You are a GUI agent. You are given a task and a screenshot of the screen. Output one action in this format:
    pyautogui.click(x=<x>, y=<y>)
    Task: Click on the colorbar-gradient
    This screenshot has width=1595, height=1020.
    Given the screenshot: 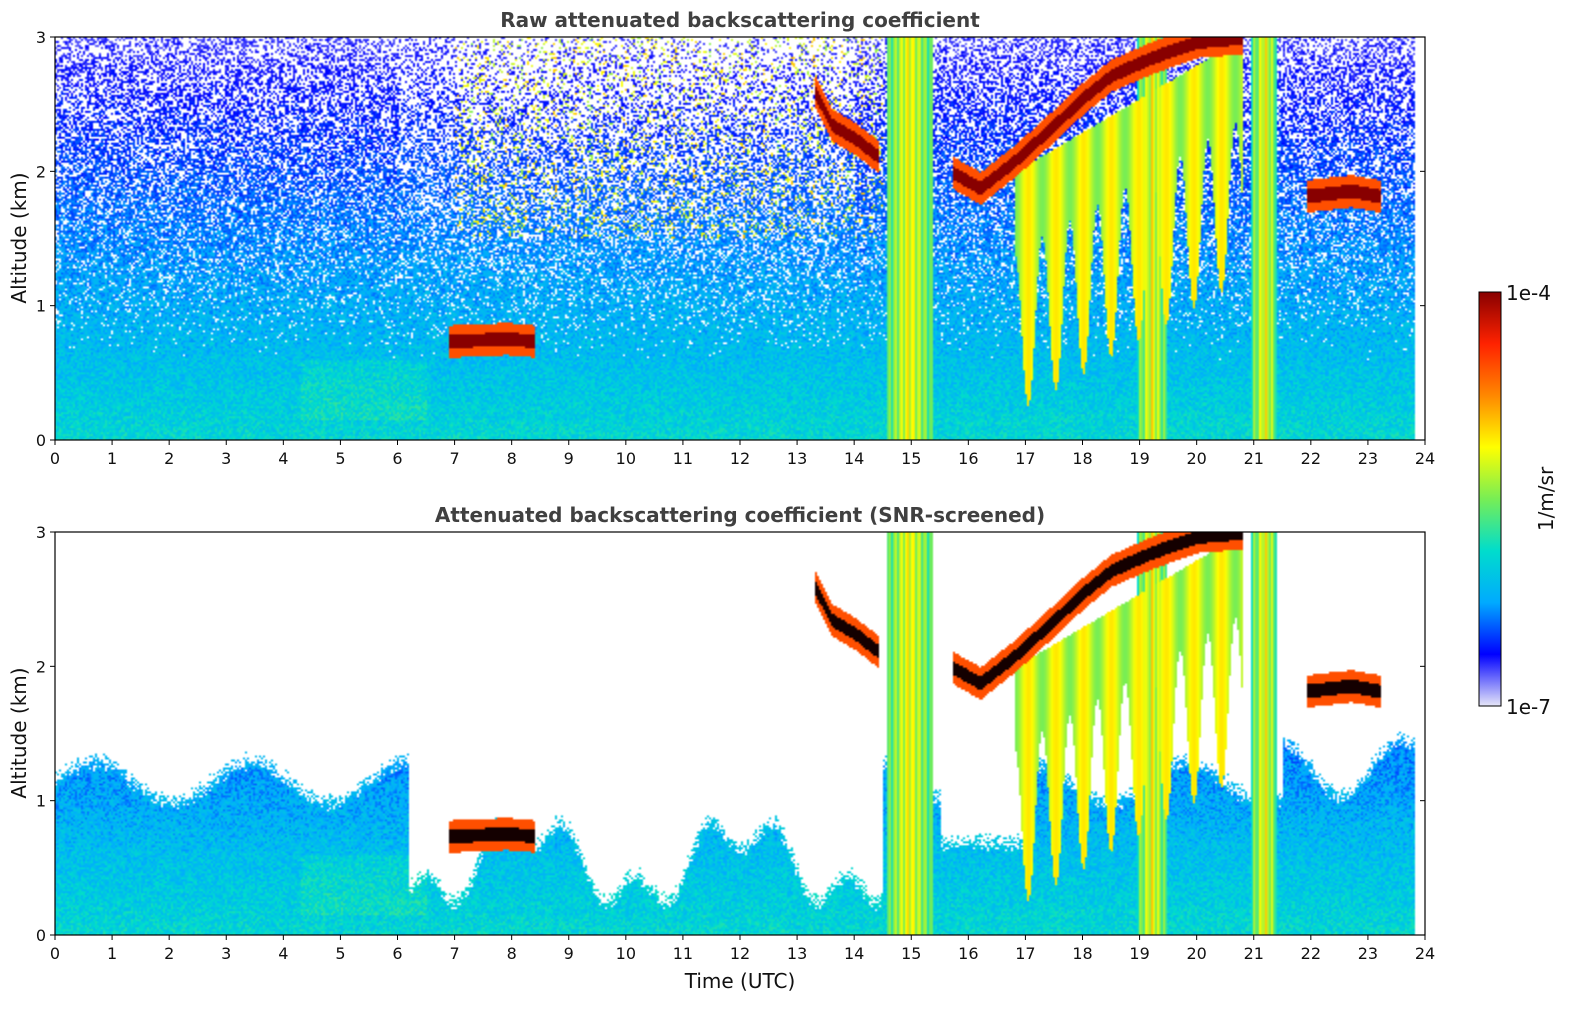 What is the action you would take?
    pyautogui.click(x=1490, y=499)
    